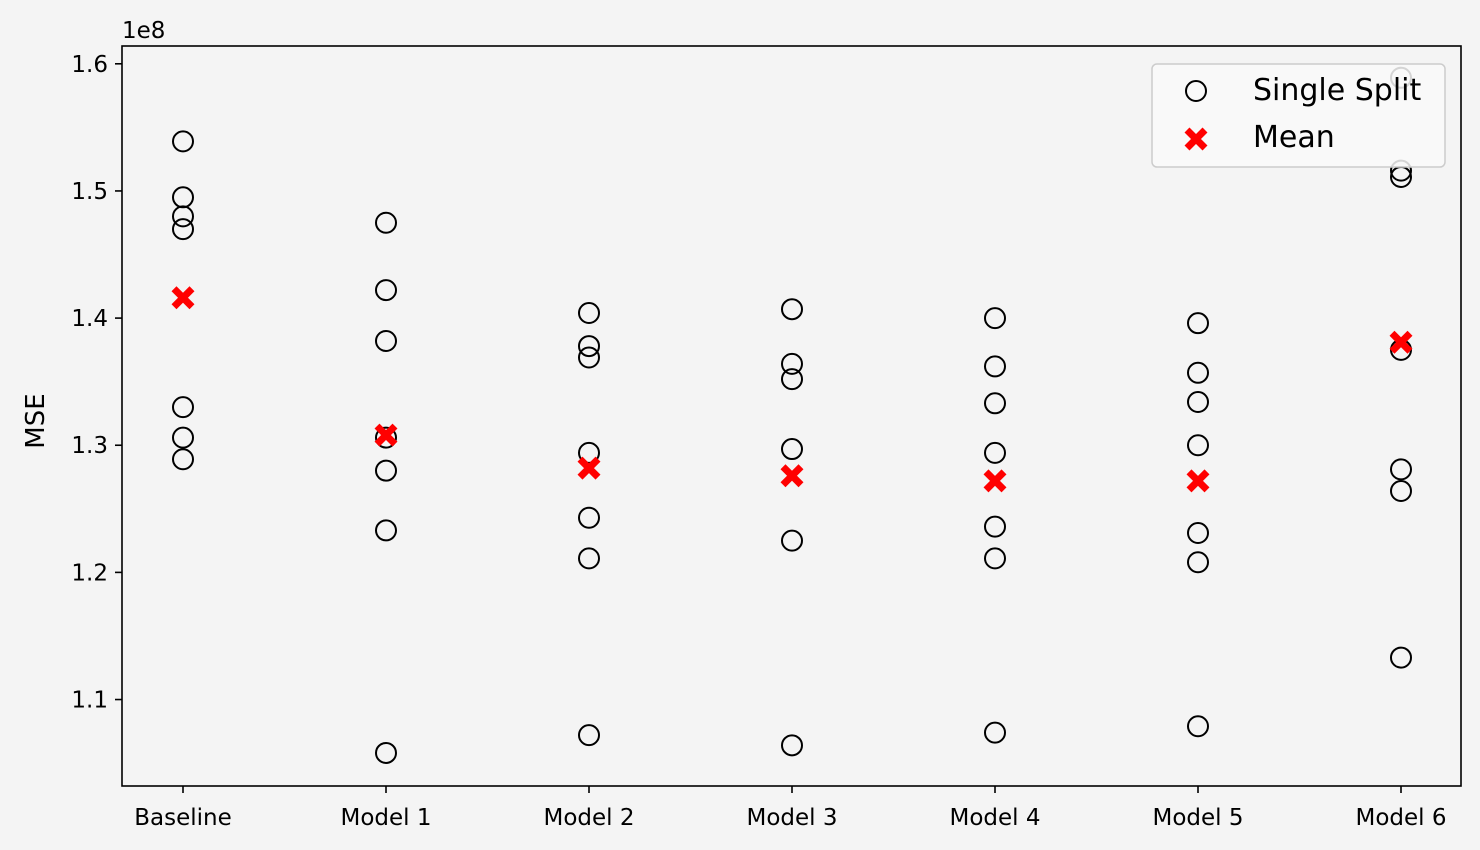 Image resolution: width=1480 pixels, height=850 pixels. What do you see at coordinates (183, 818) in the screenshot?
I see `x-tick-label: Baseline` at bounding box center [183, 818].